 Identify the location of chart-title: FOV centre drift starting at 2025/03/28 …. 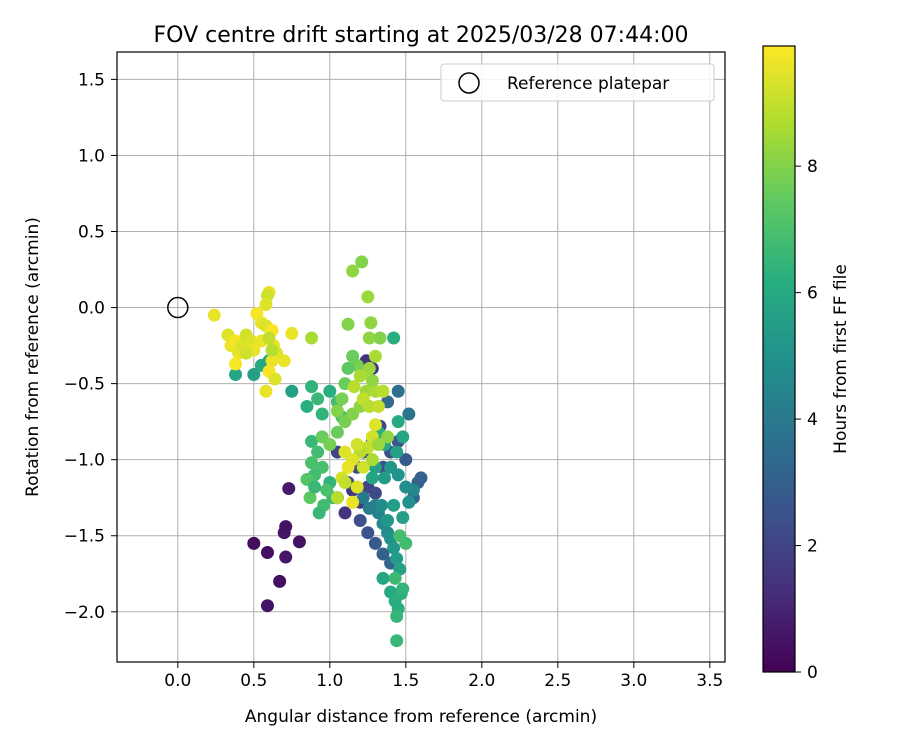
(421, 35).